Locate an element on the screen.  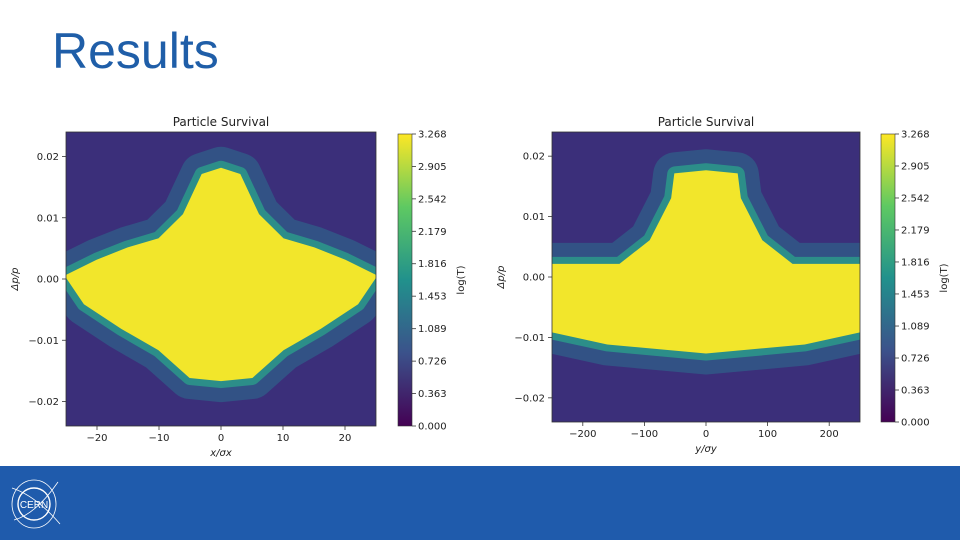
x-tick-label: −10 is located at coordinates (158, 438).